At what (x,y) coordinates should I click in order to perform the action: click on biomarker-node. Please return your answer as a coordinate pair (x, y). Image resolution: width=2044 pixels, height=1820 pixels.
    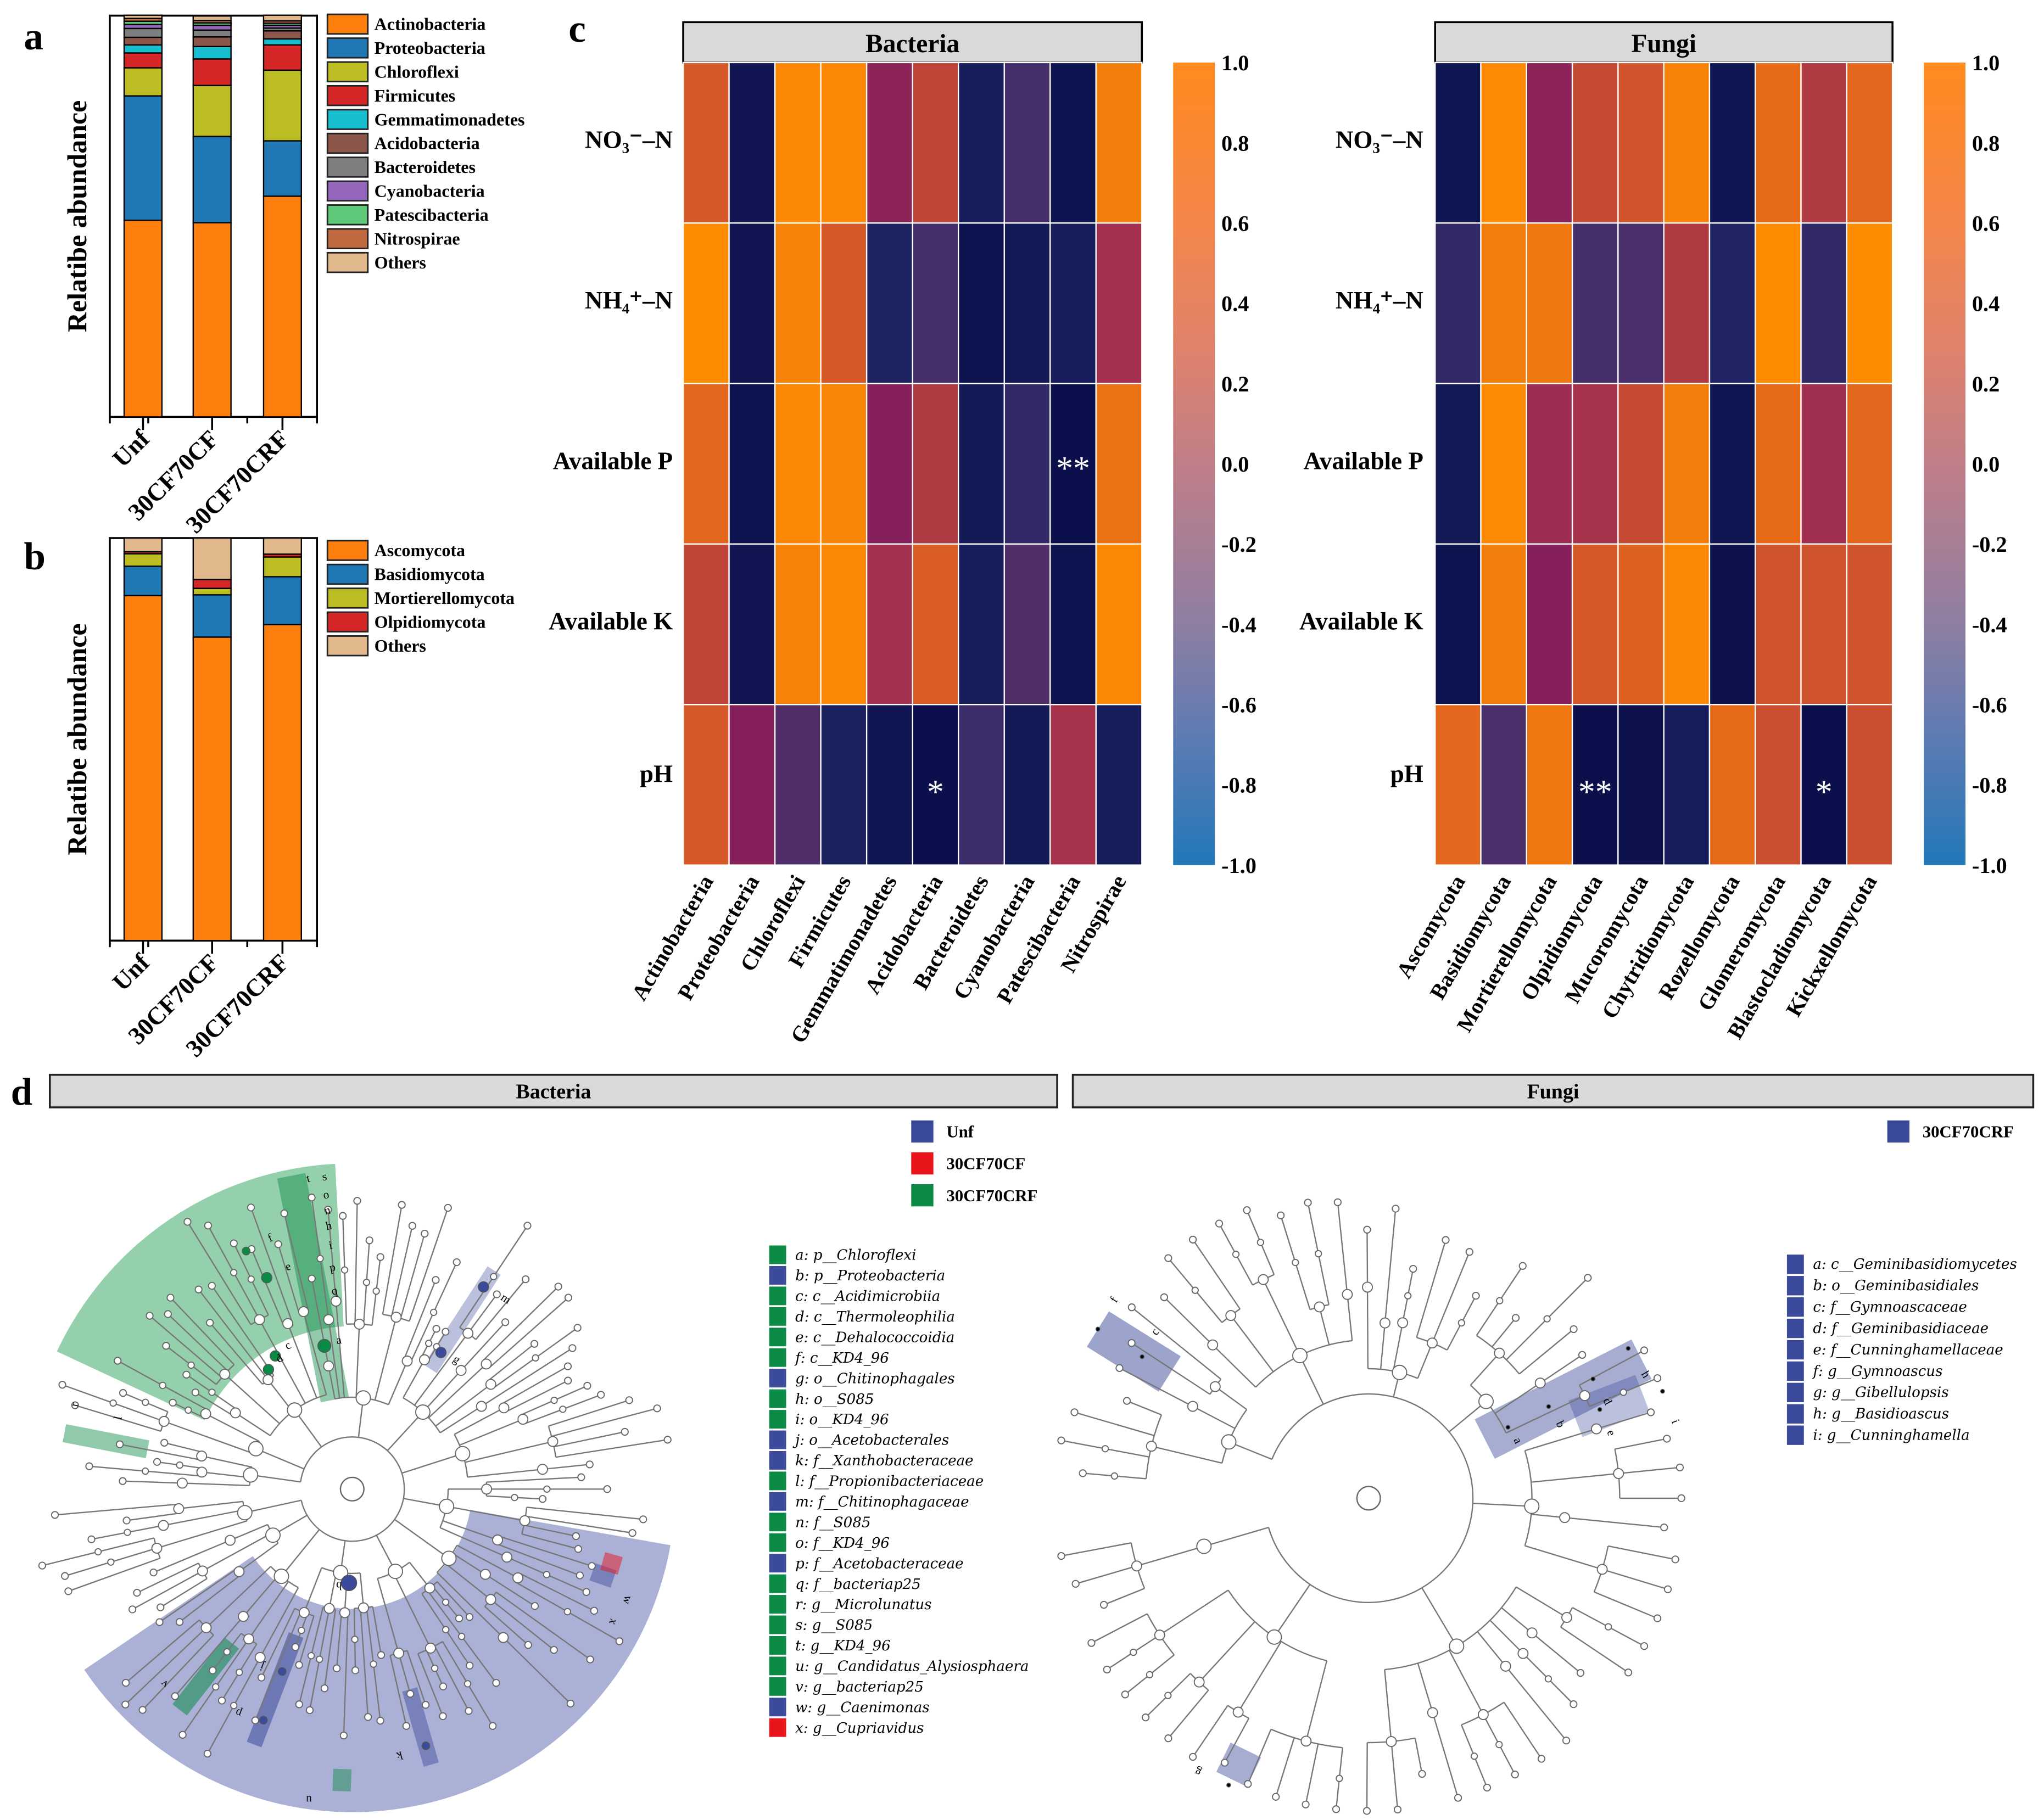
    Looking at the image, I should click on (1548, 1407).